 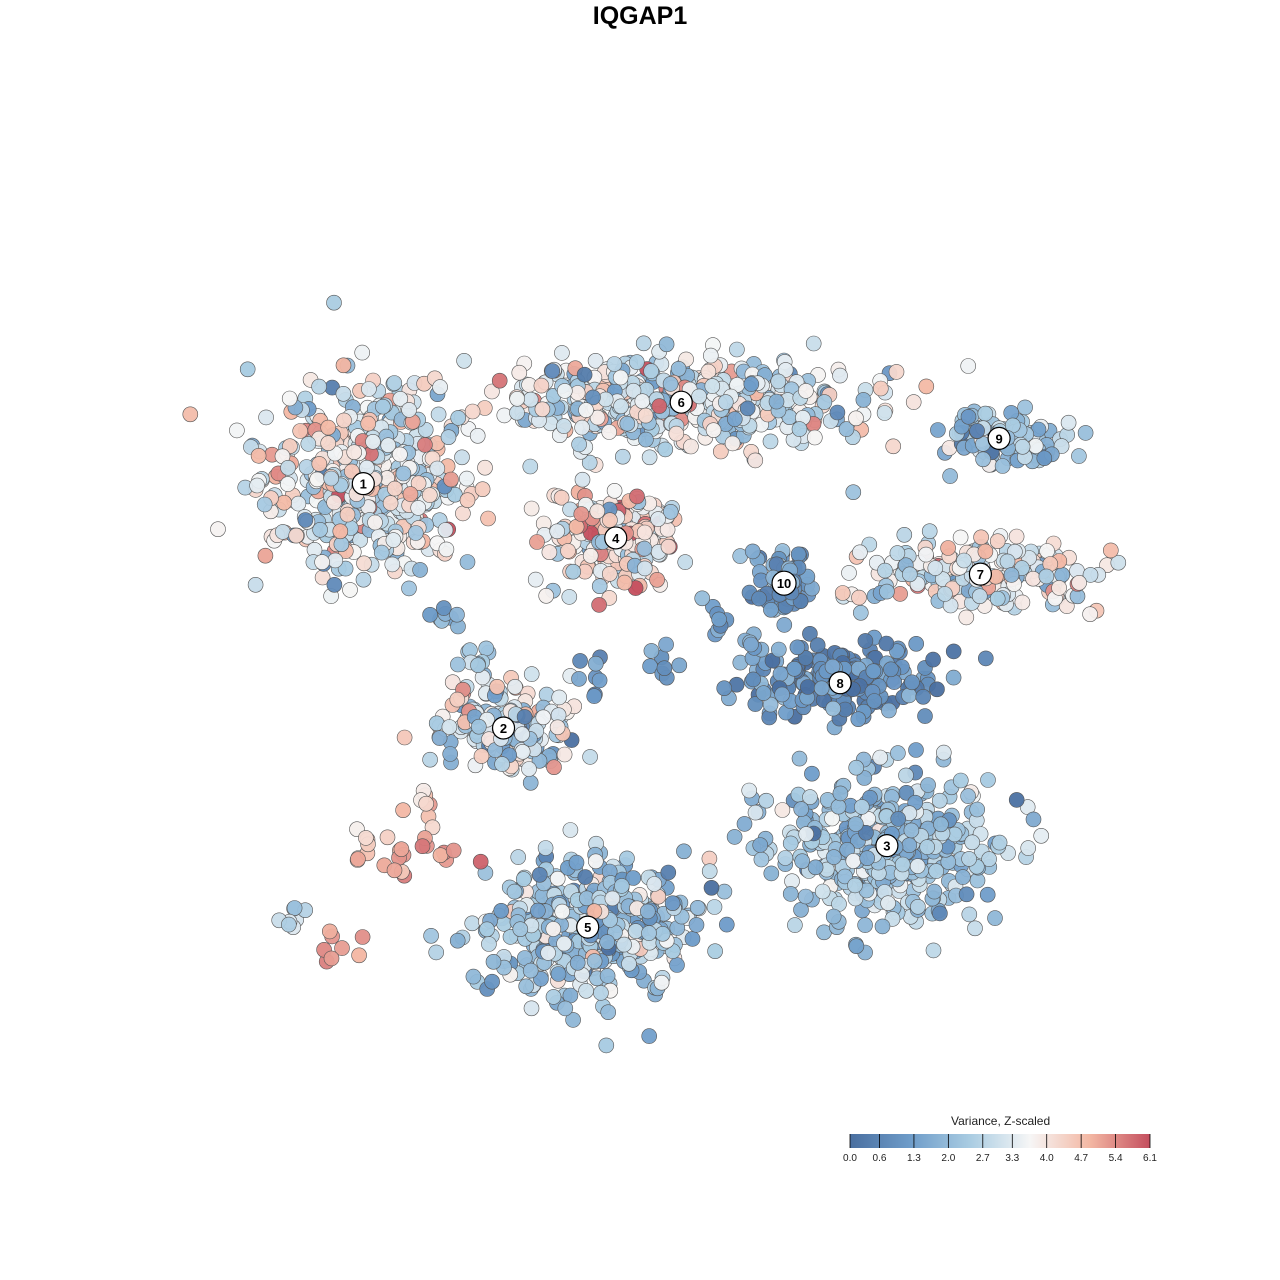 What do you see at coordinates (1046, 1158) in the screenshot?
I see `colorbar-tick-label: 4.0` at bounding box center [1046, 1158].